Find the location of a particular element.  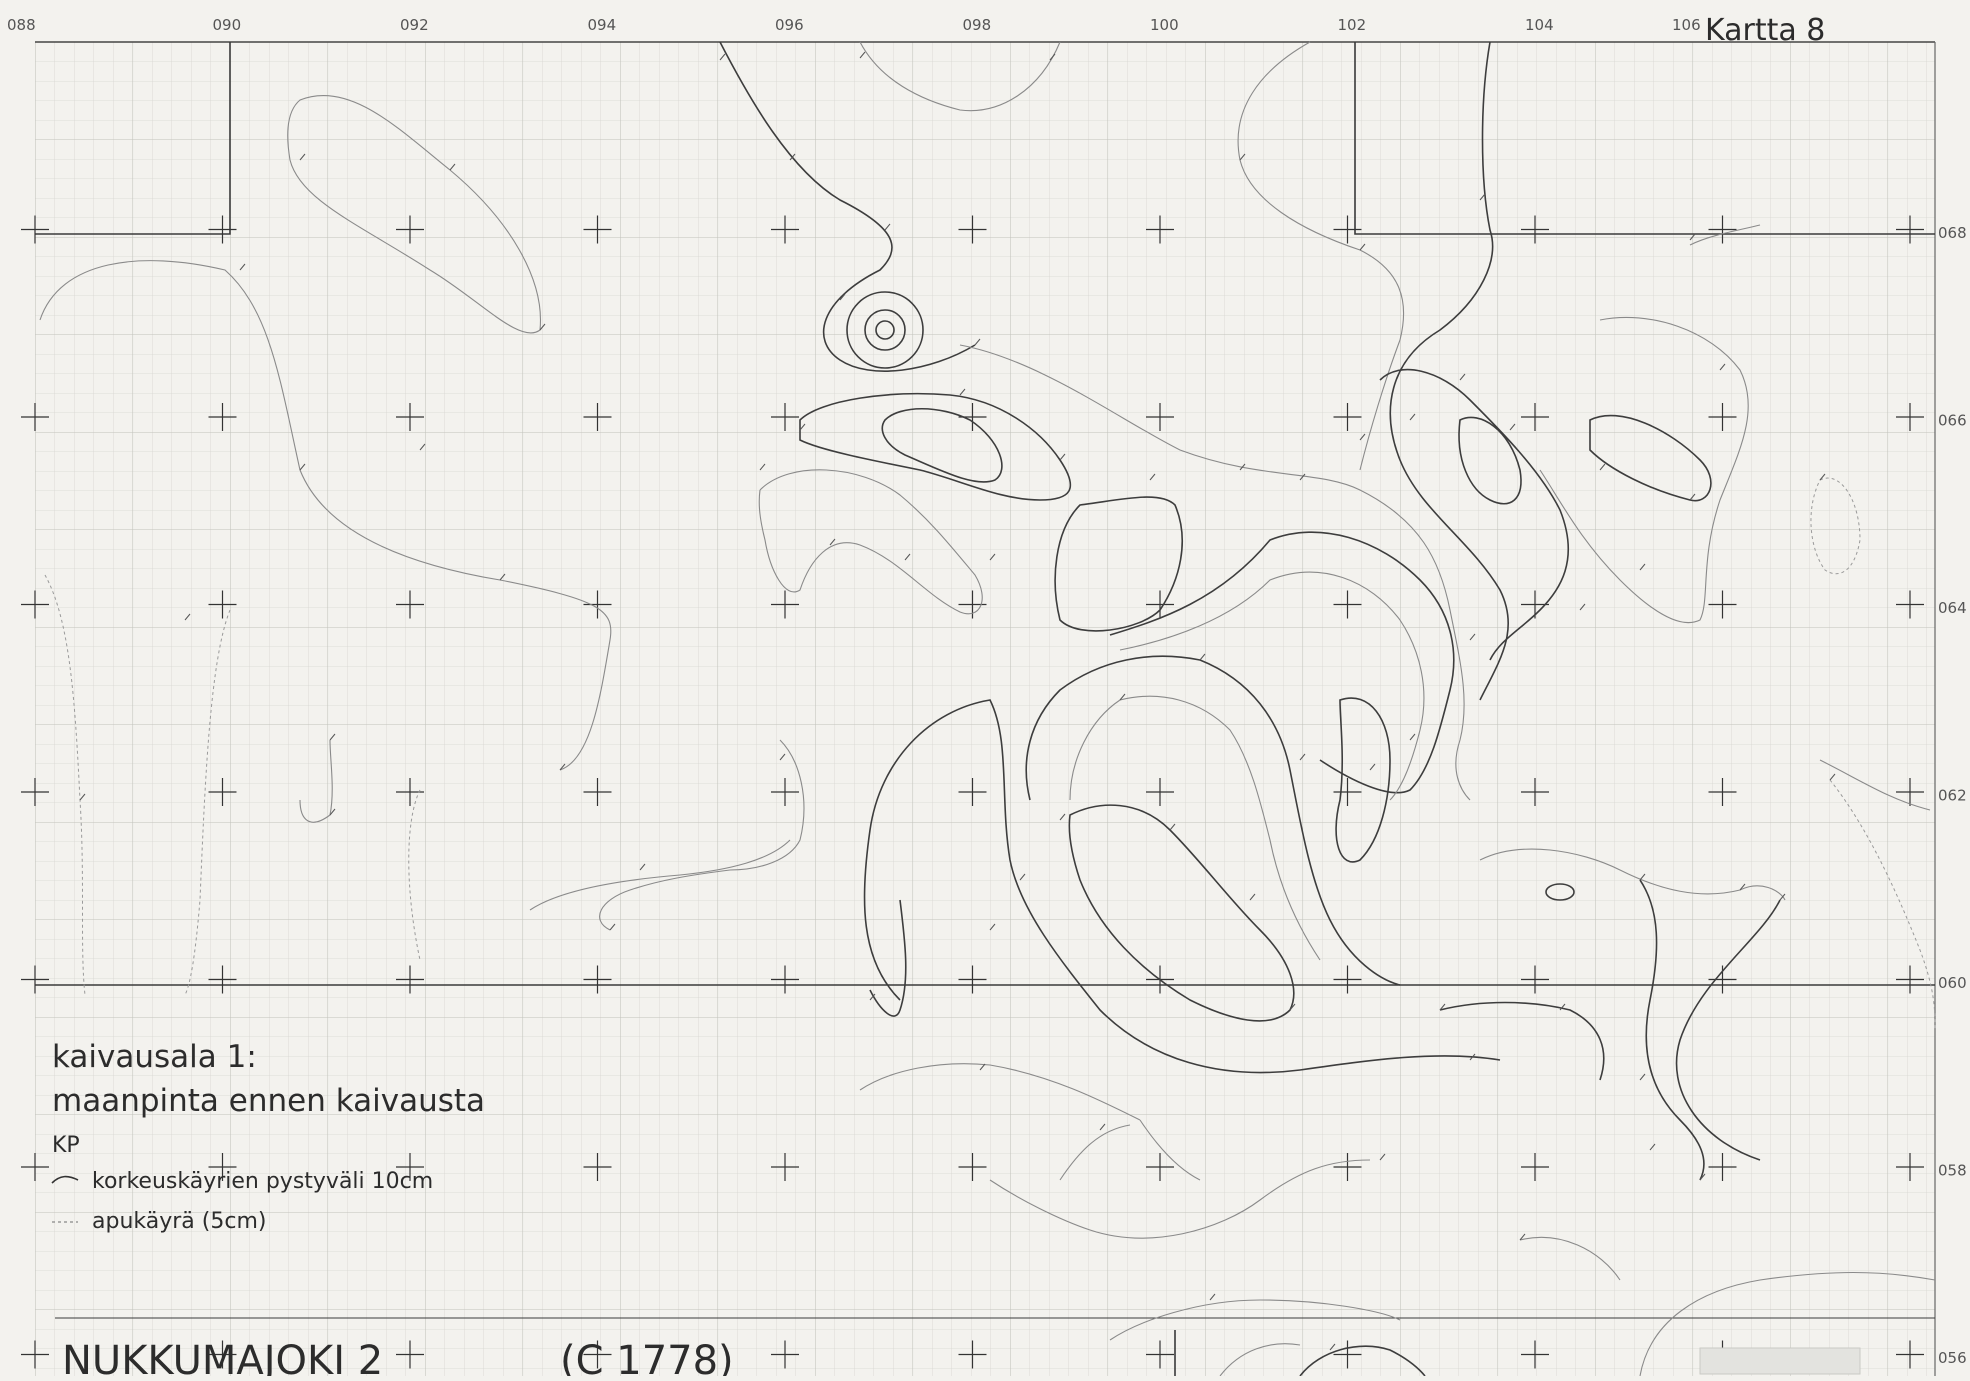

legend-heading: kaivausala 1: is located at coordinates (154, 1057).